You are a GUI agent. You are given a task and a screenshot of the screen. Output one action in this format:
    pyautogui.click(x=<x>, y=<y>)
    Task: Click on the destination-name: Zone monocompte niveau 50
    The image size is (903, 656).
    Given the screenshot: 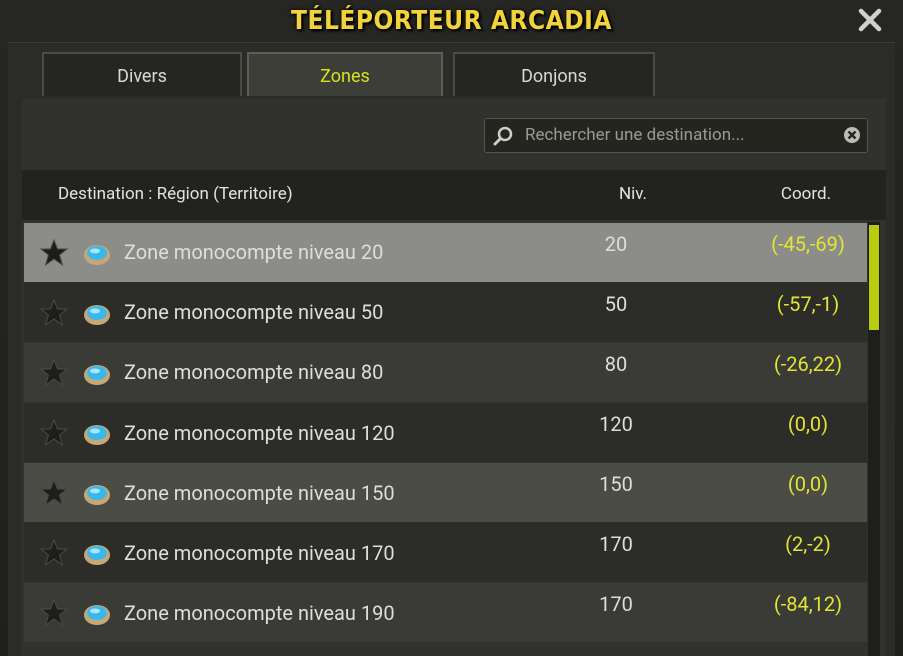 What is the action you would take?
    pyautogui.click(x=254, y=312)
    